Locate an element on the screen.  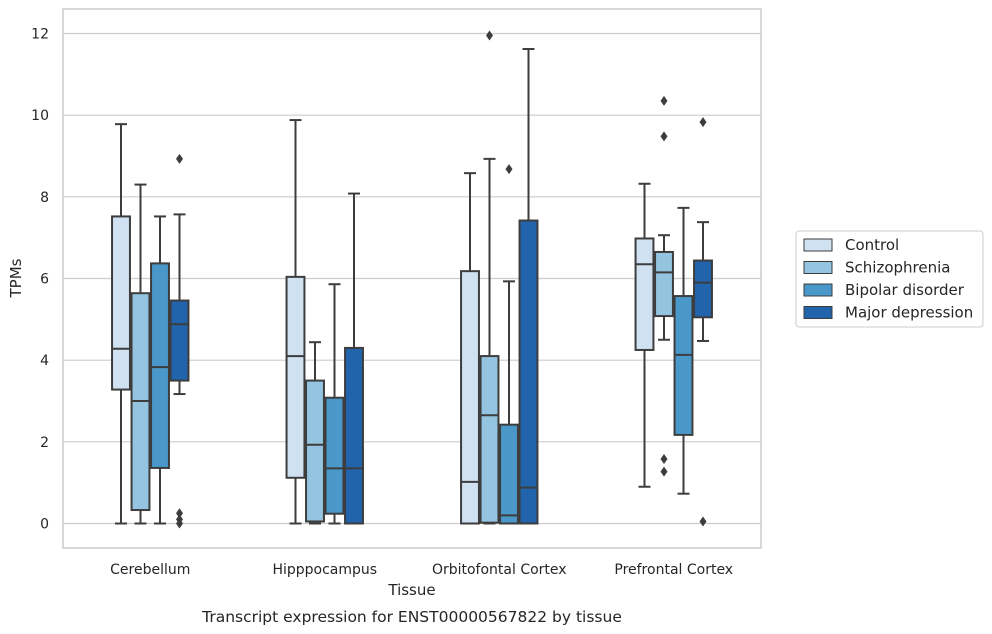
legend-label: Major depression is located at coordinates (909, 313).